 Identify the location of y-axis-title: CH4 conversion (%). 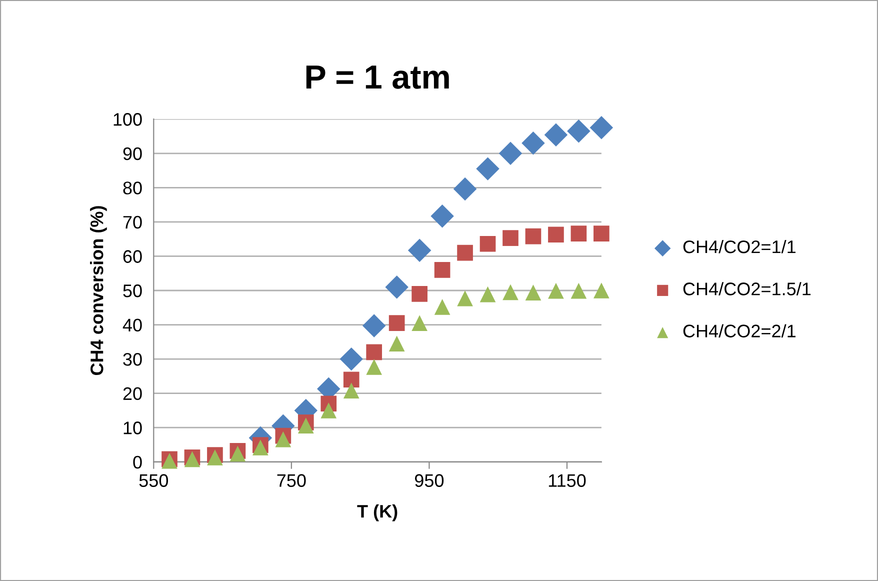
(98, 291).